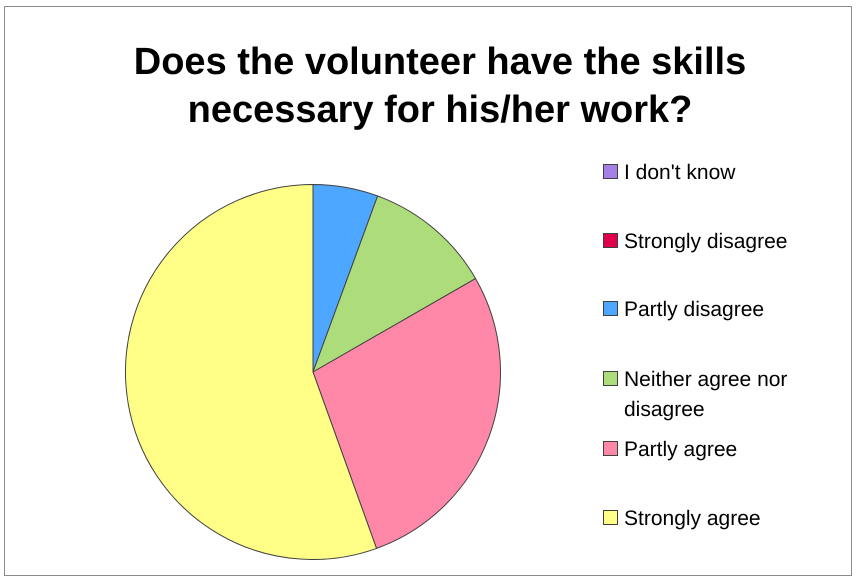  What do you see at coordinates (440, 86) in the screenshot?
I see `chart-title: Does the volunteer have the skills necessary for his/her work?` at bounding box center [440, 86].